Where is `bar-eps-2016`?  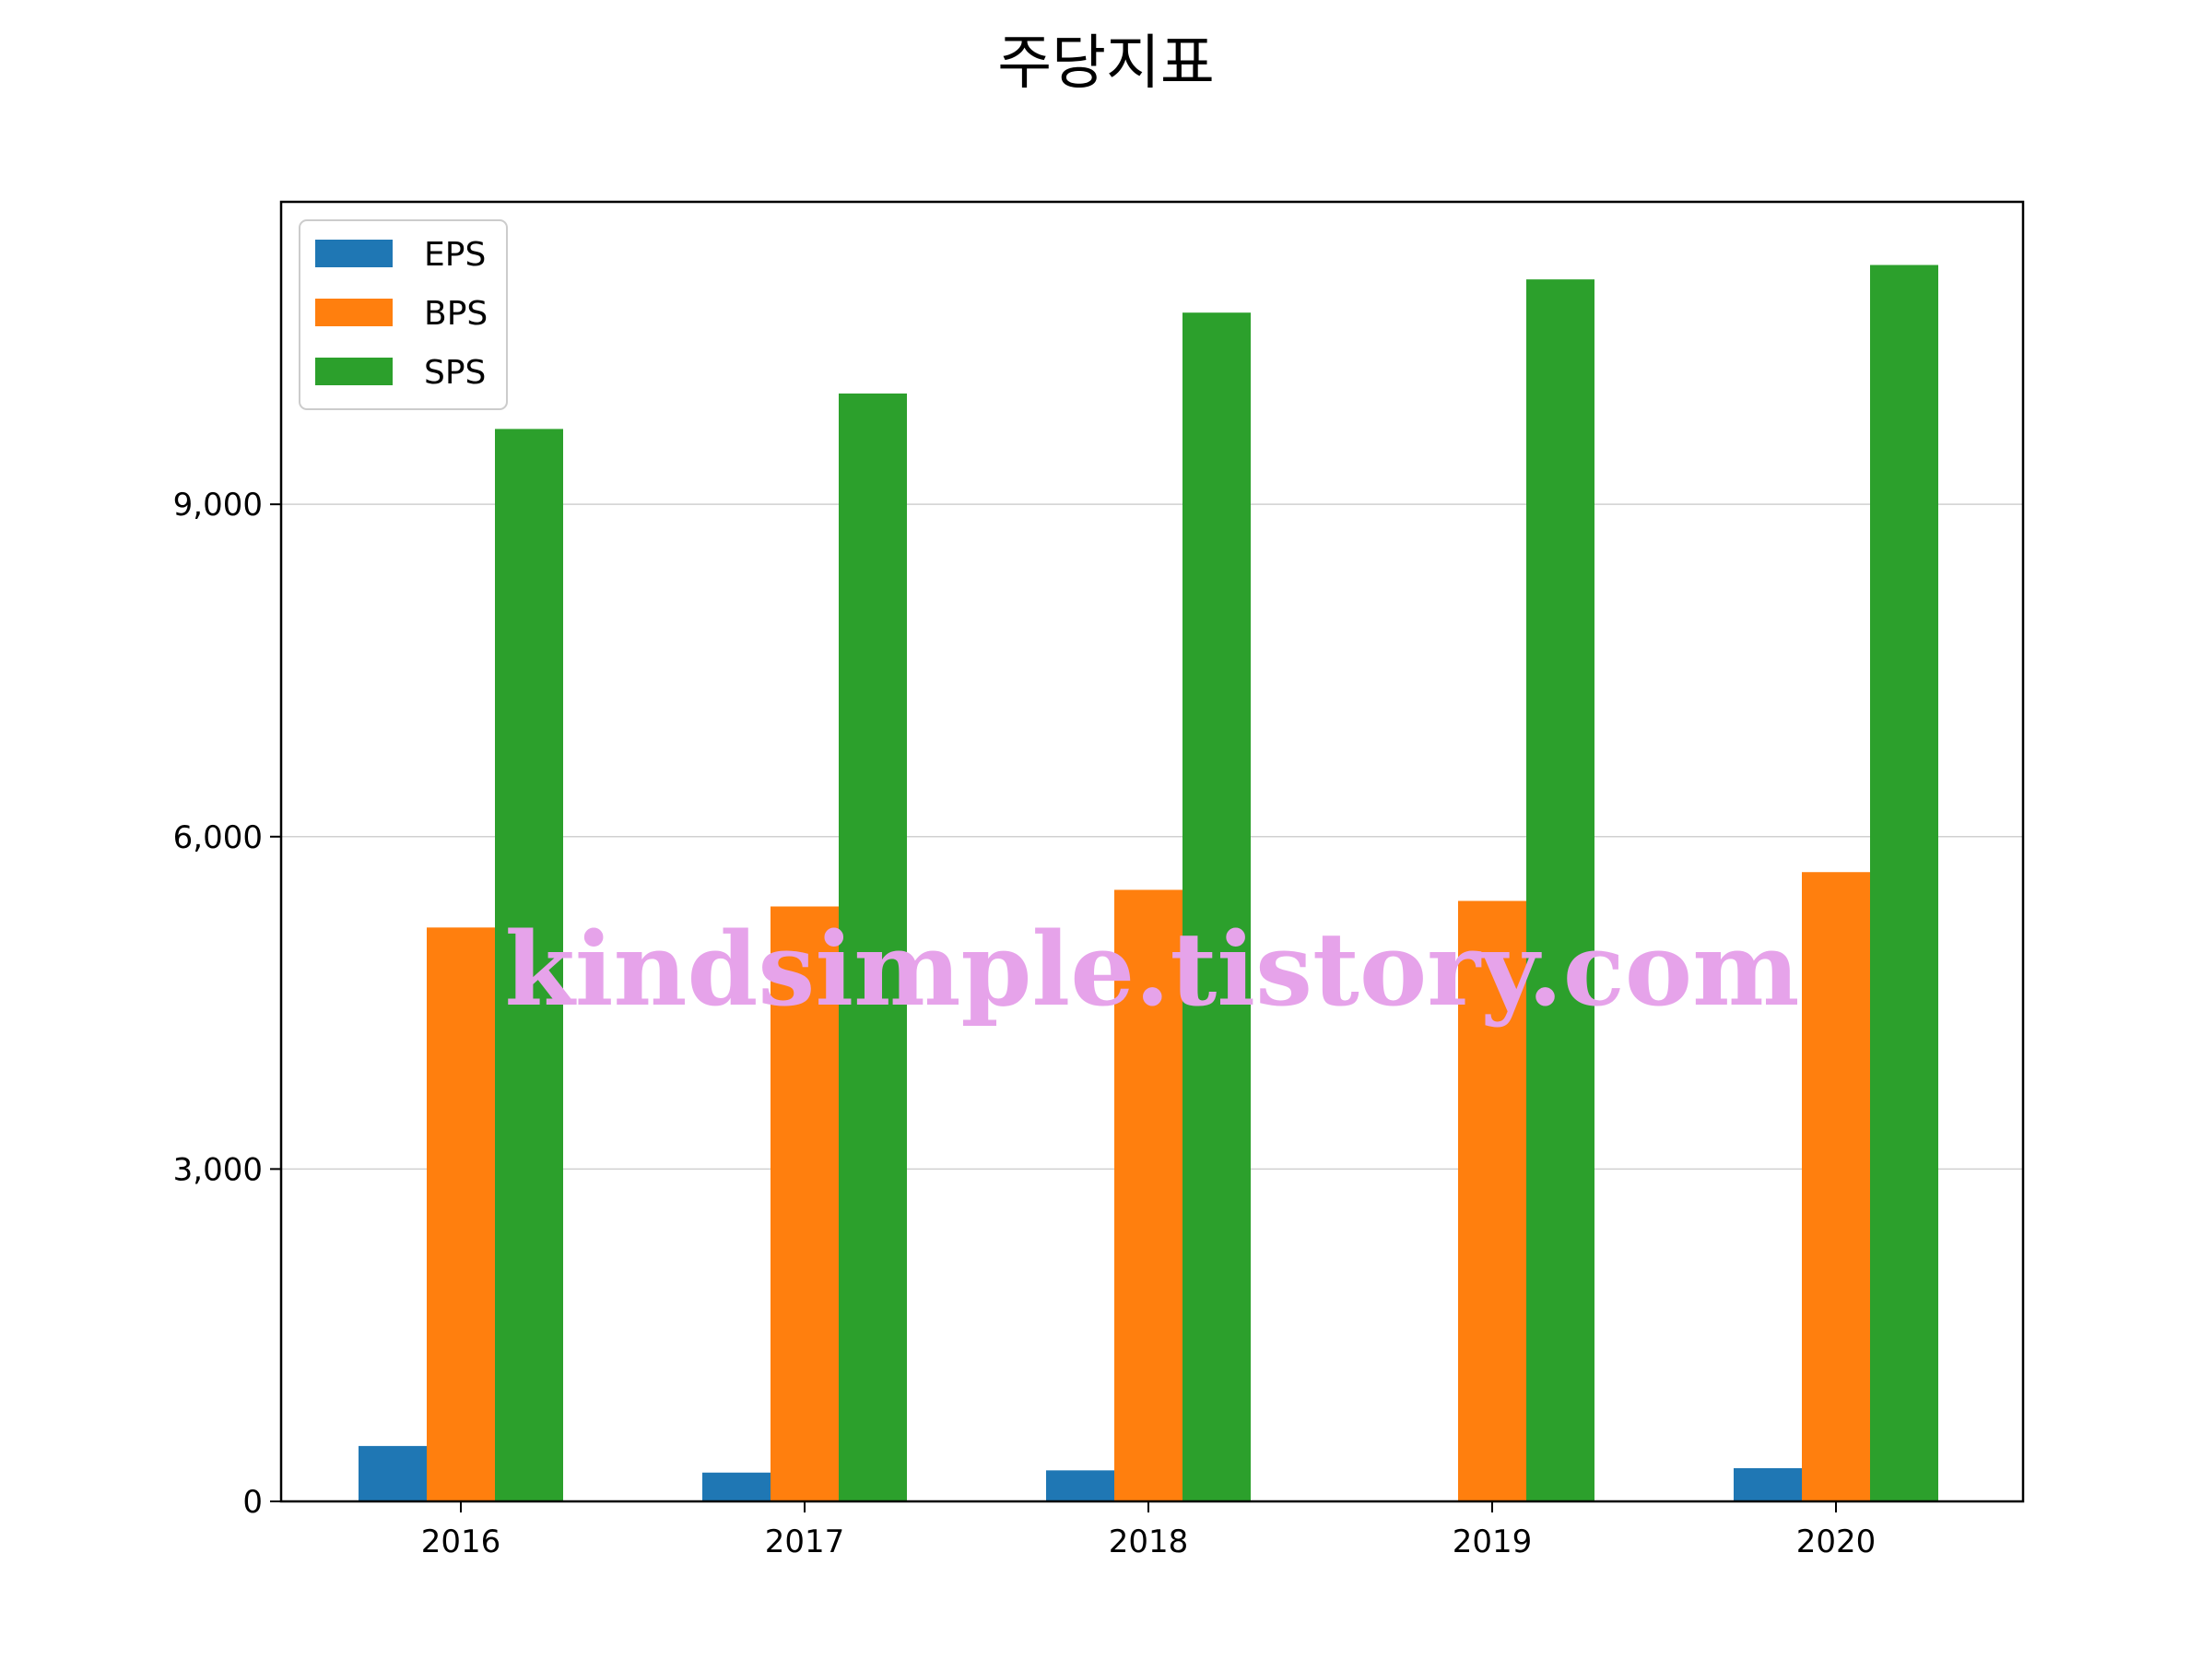
bar-eps-2016 is located at coordinates (393, 1473).